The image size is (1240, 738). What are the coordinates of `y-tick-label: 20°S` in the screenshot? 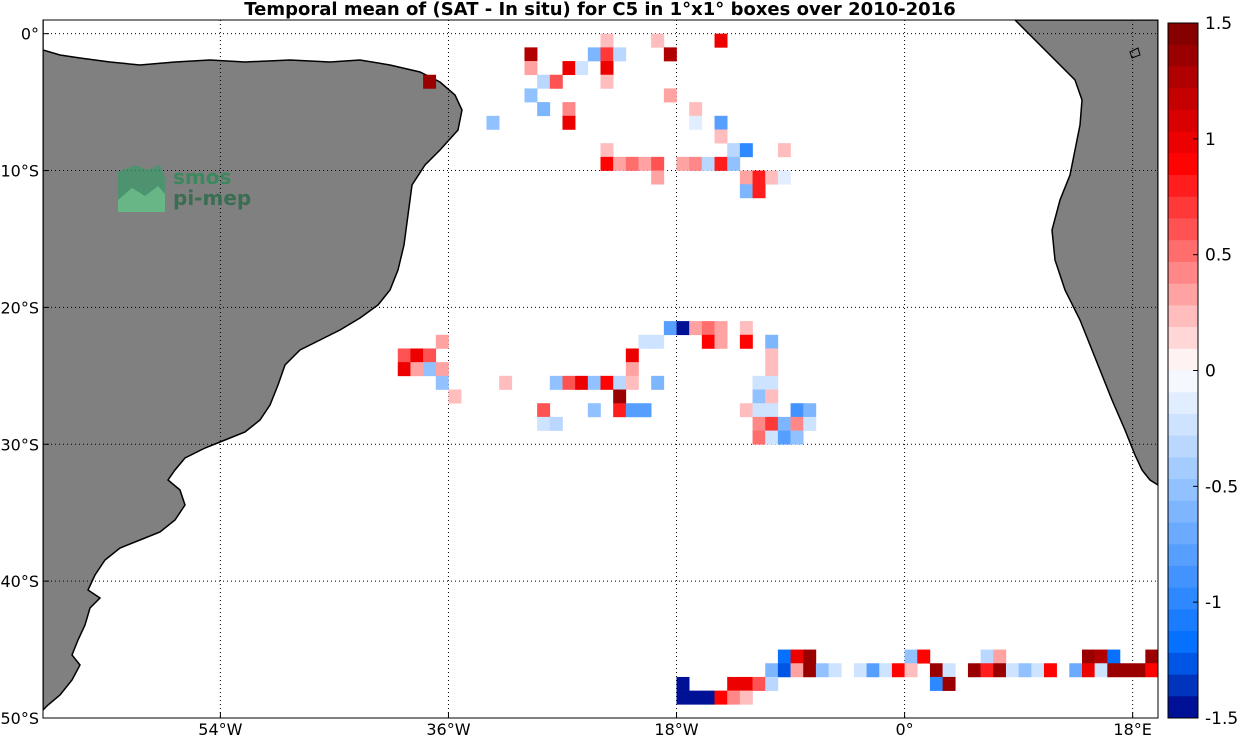 It's located at (19, 307).